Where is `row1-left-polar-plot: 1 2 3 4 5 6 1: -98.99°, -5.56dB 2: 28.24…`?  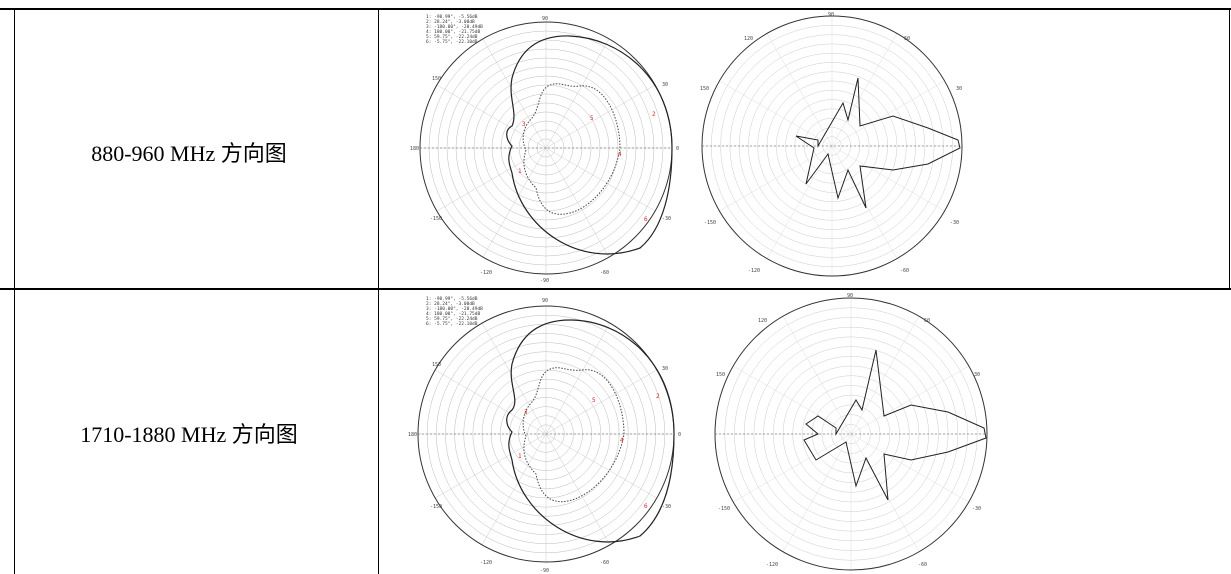
row1-left-polar-plot: 1 2 3 4 5 6 1: -98.99°, -5.56dB 2: 28.24… is located at coordinates (544, 149).